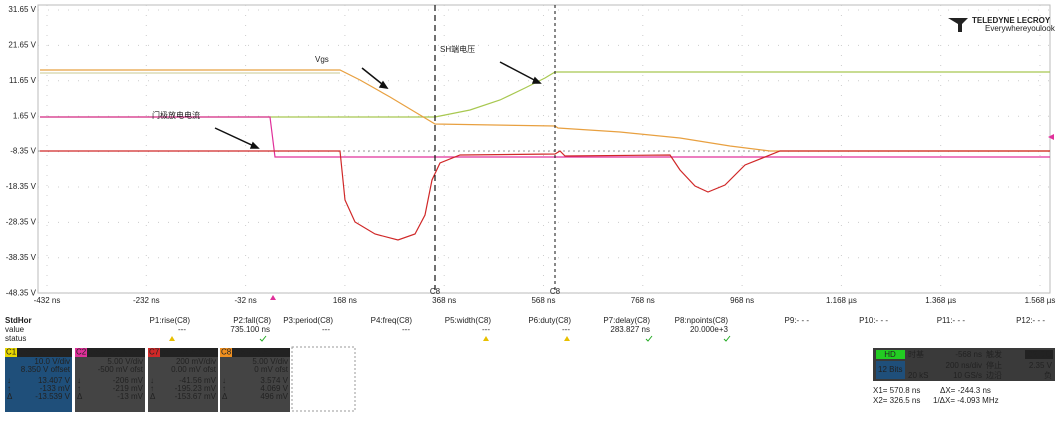  I want to click on measure-header: P7:delay(C8), so click(626, 320).